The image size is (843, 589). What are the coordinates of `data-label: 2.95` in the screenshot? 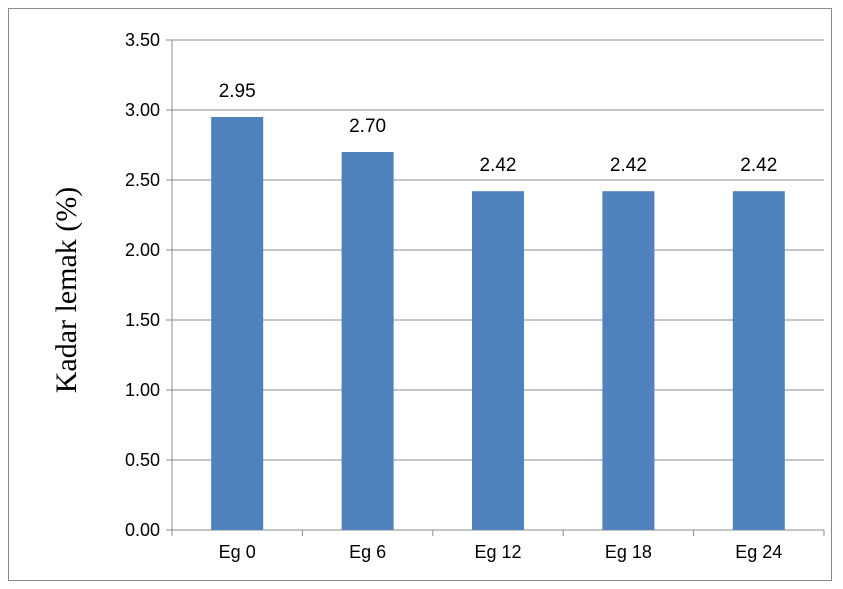 It's located at (237, 91).